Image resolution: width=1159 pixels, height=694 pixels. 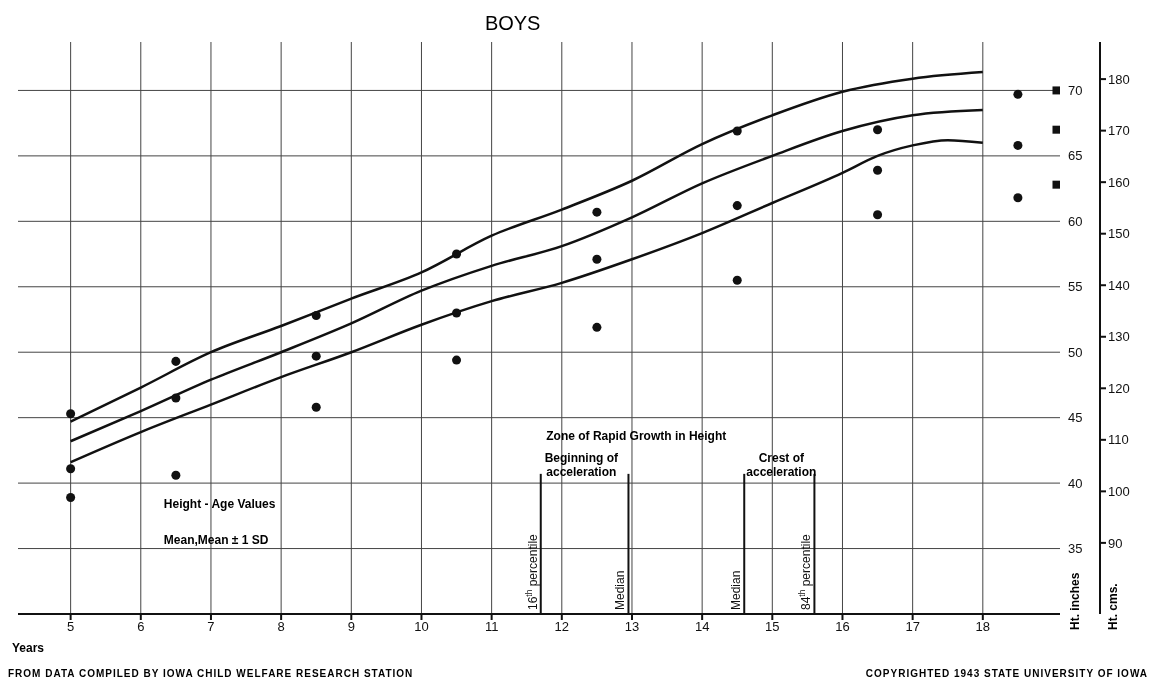 What do you see at coordinates (1119, 388) in the screenshot?
I see `y2-tick-label: 120` at bounding box center [1119, 388].